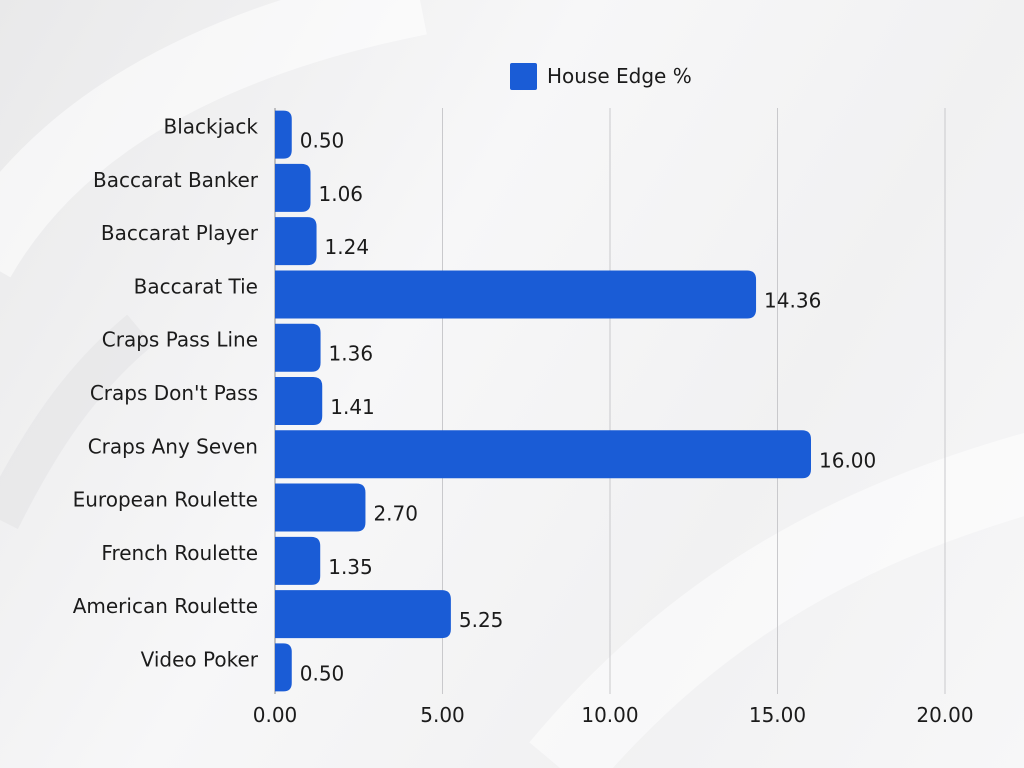  I want to click on category-label: Craps Any Seven, so click(173, 446).